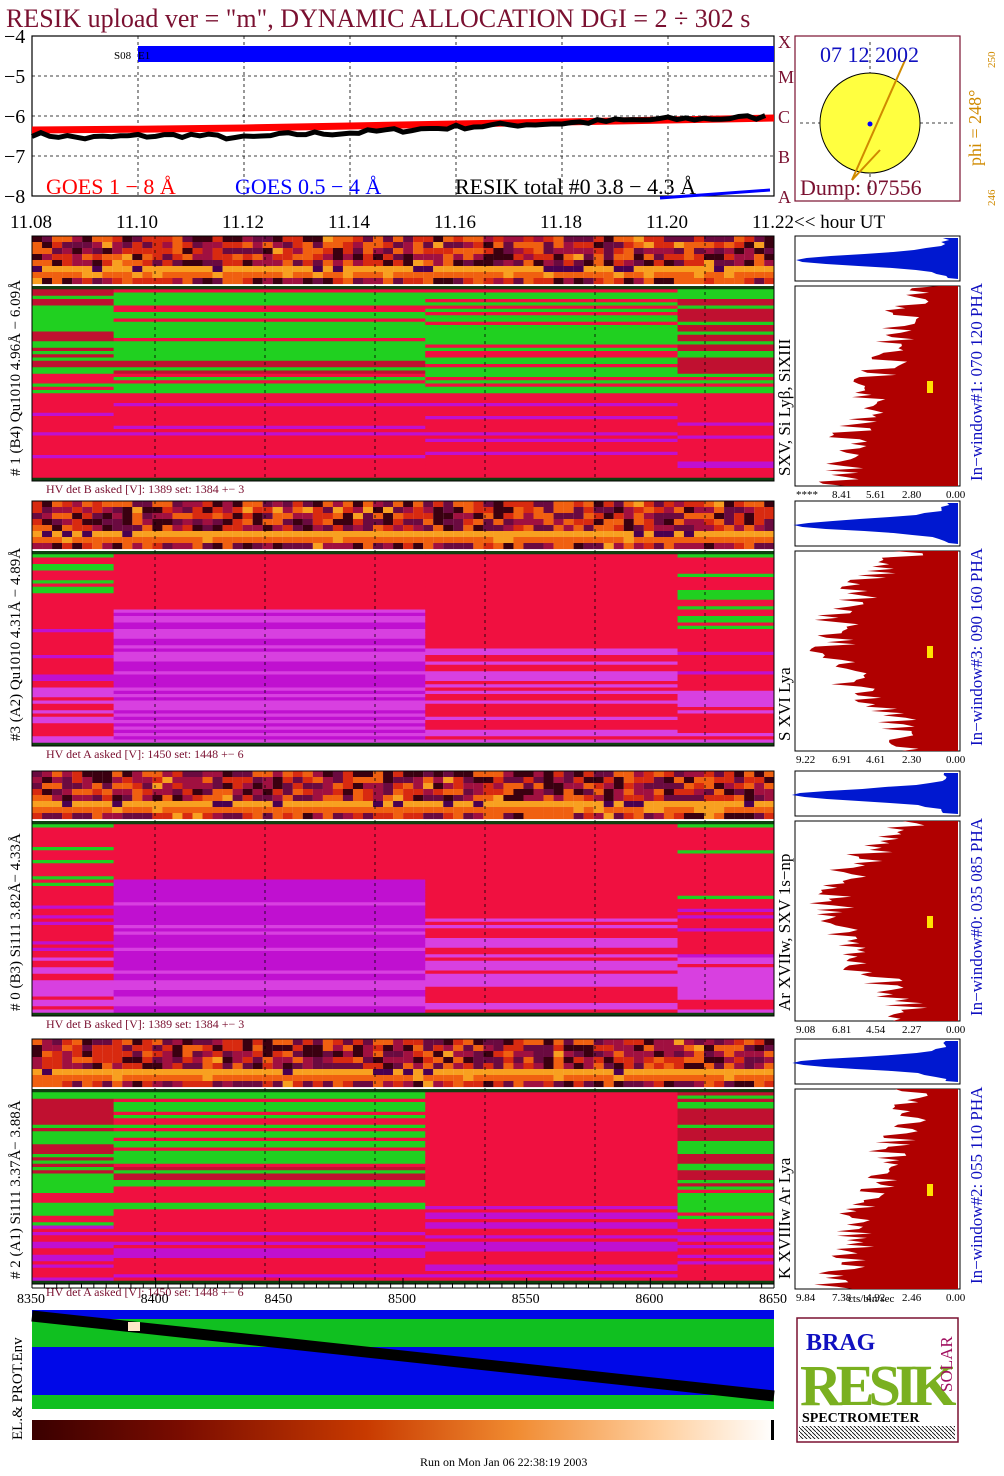 This screenshot has height=1476, width=1004. What do you see at coordinates (842, 1298) in the screenshot?
I see `hist-tick-label: 7.38` at bounding box center [842, 1298].